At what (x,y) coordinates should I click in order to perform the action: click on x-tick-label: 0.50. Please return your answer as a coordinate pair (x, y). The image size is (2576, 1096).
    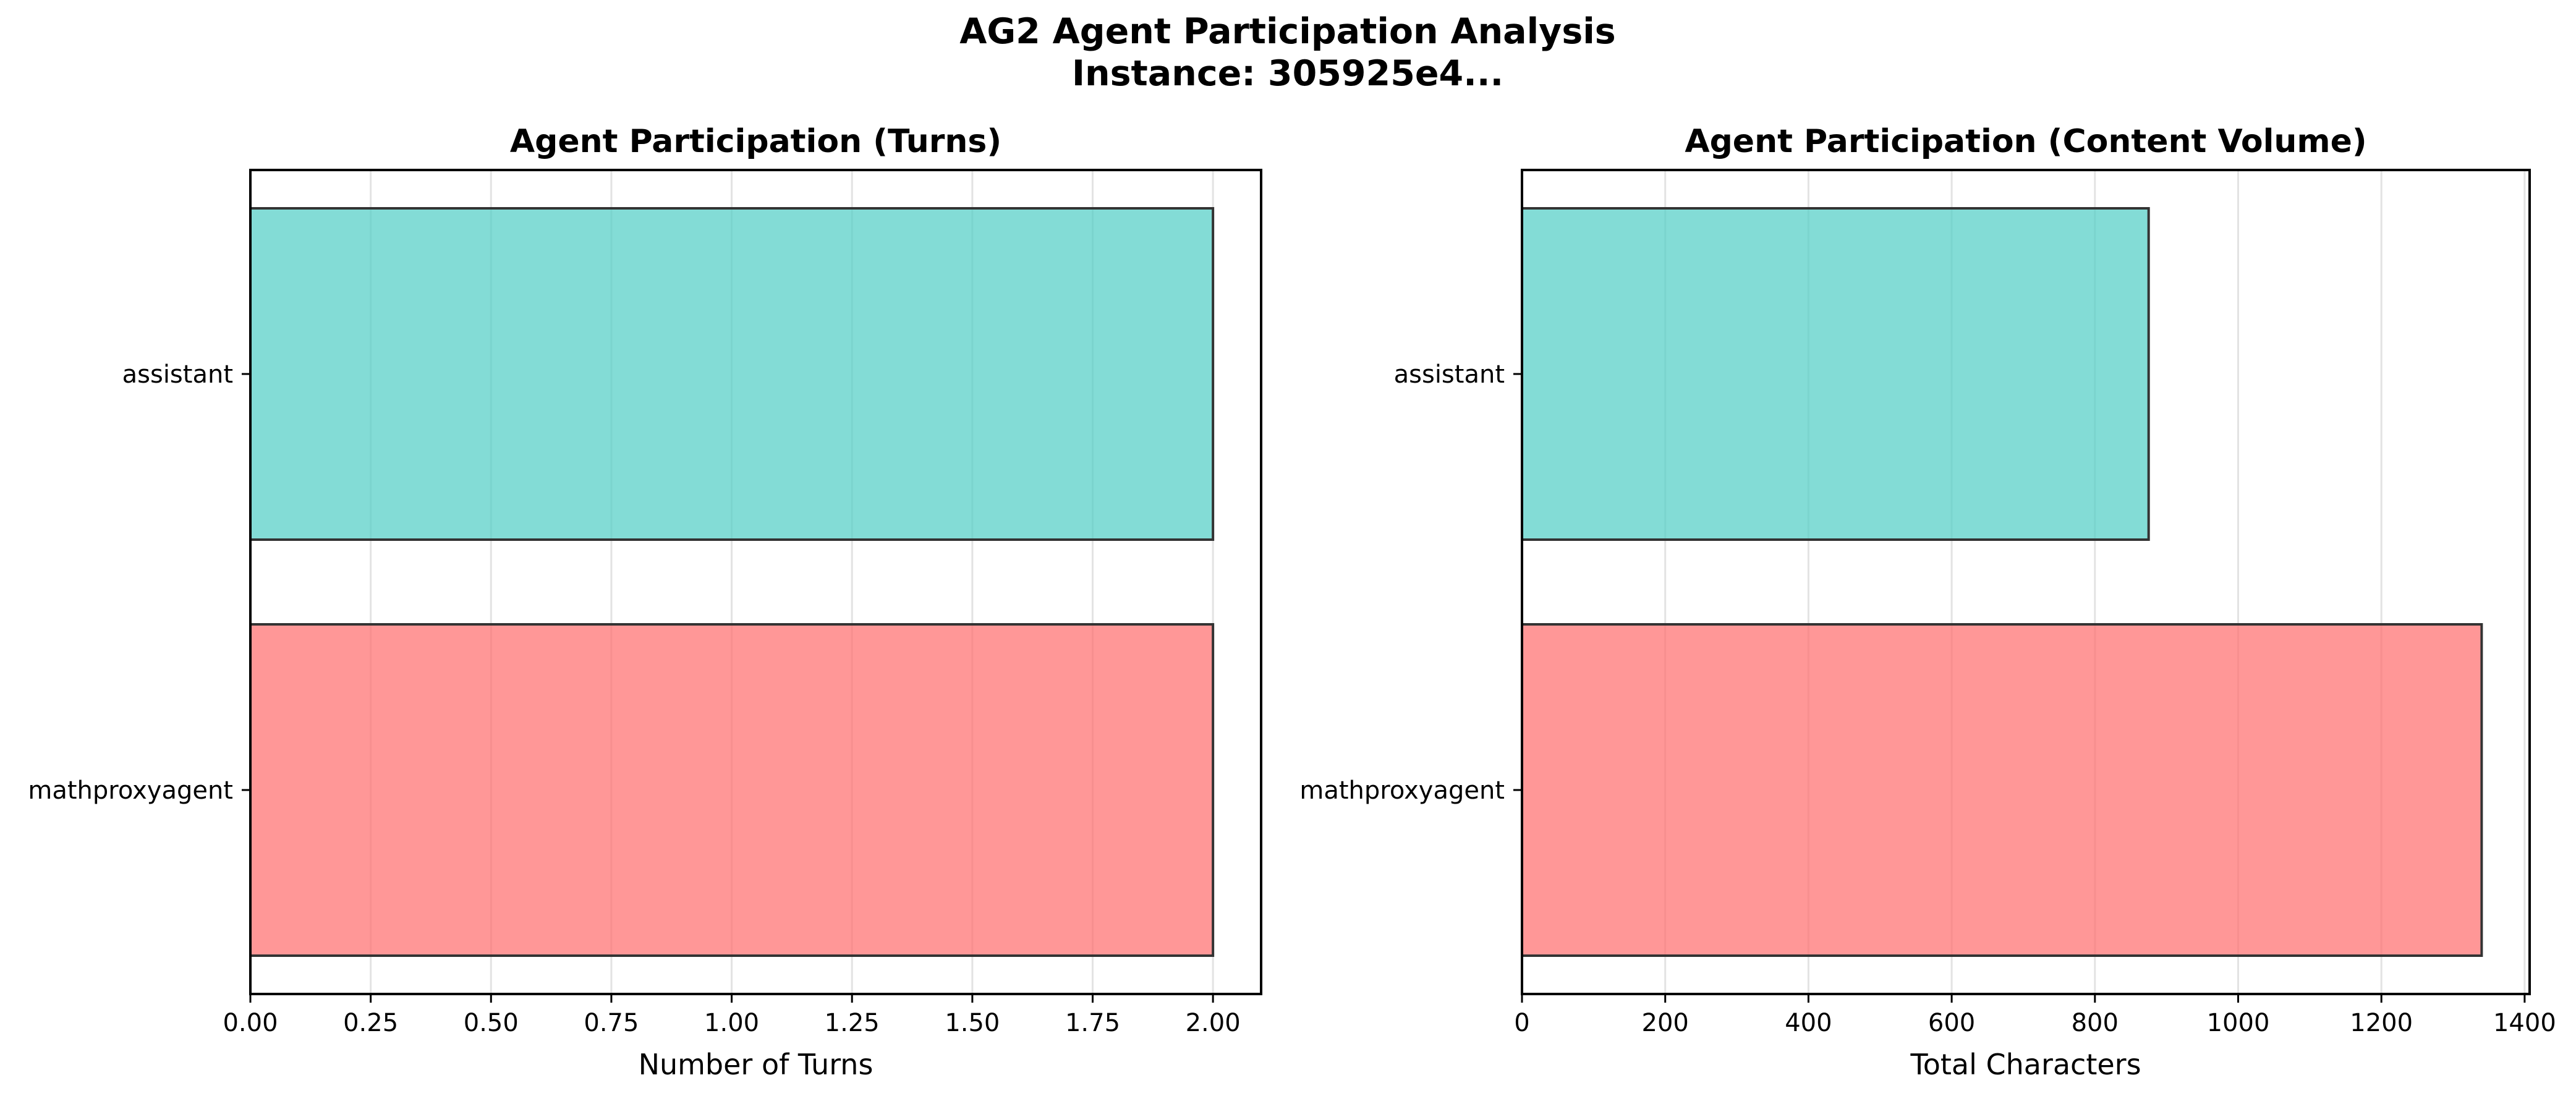
    Looking at the image, I should click on (491, 1023).